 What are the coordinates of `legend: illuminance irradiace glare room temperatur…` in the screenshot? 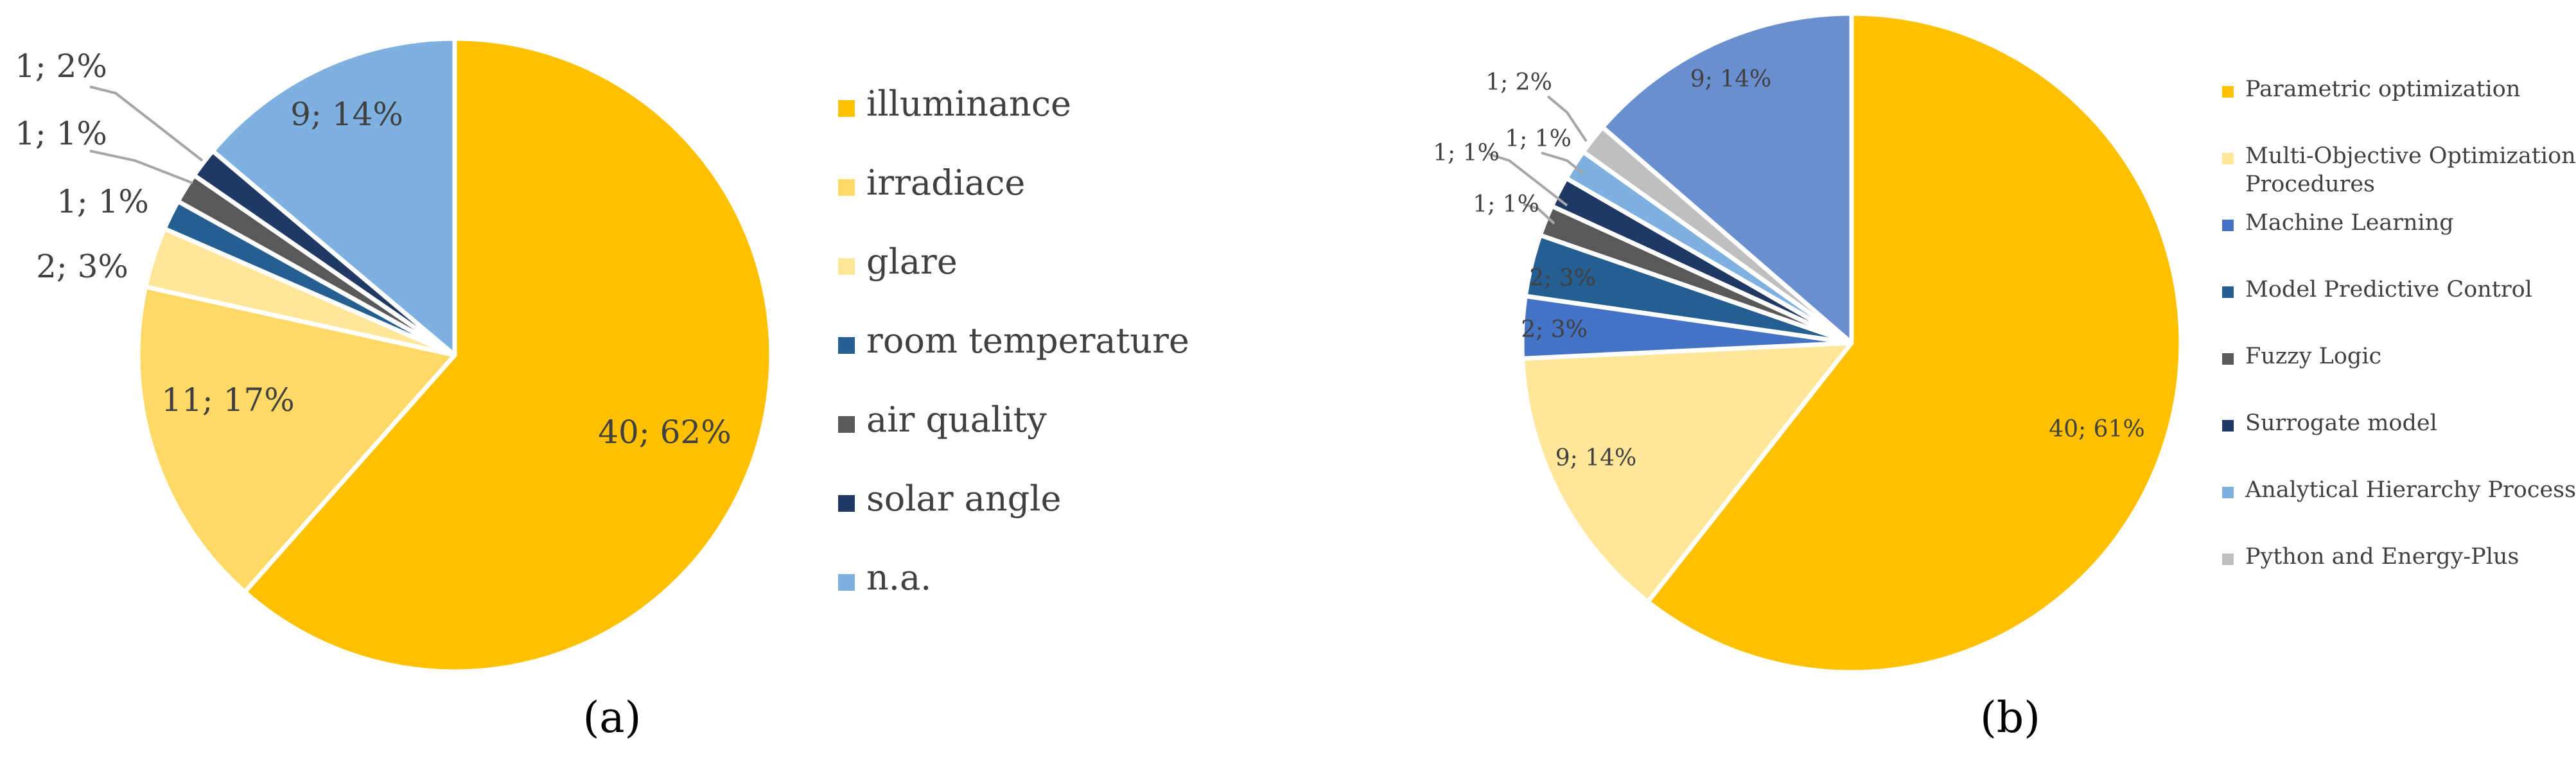 It's located at (1013, 340).